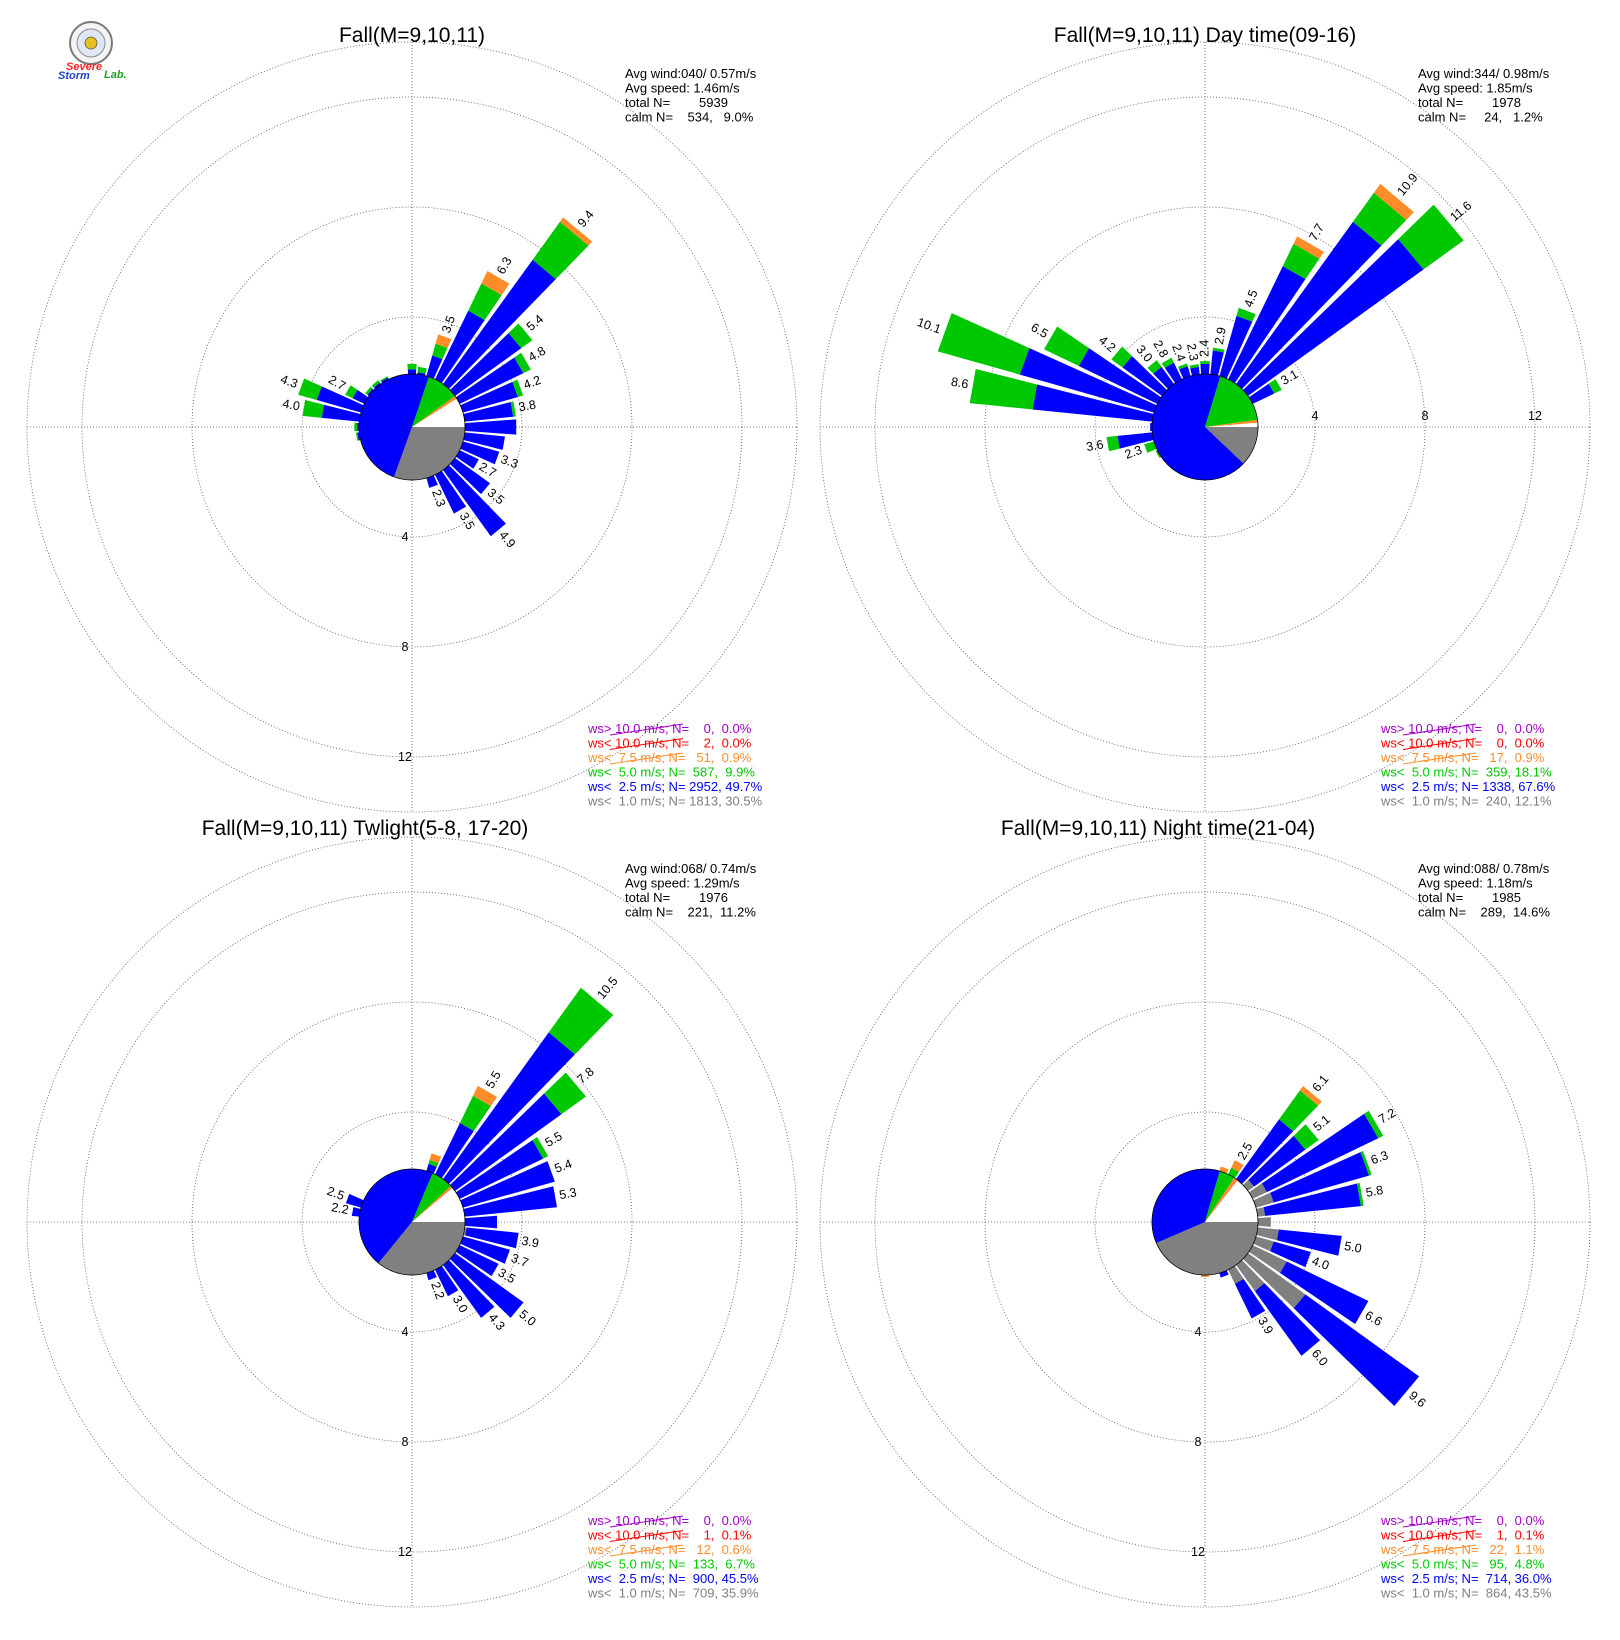  What do you see at coordinates (1466, 772) in the screenshot?
I see `legend-entry: ws< 5.0 m/s; N= 359, 18.1%` at bounding box center [1466, 772].